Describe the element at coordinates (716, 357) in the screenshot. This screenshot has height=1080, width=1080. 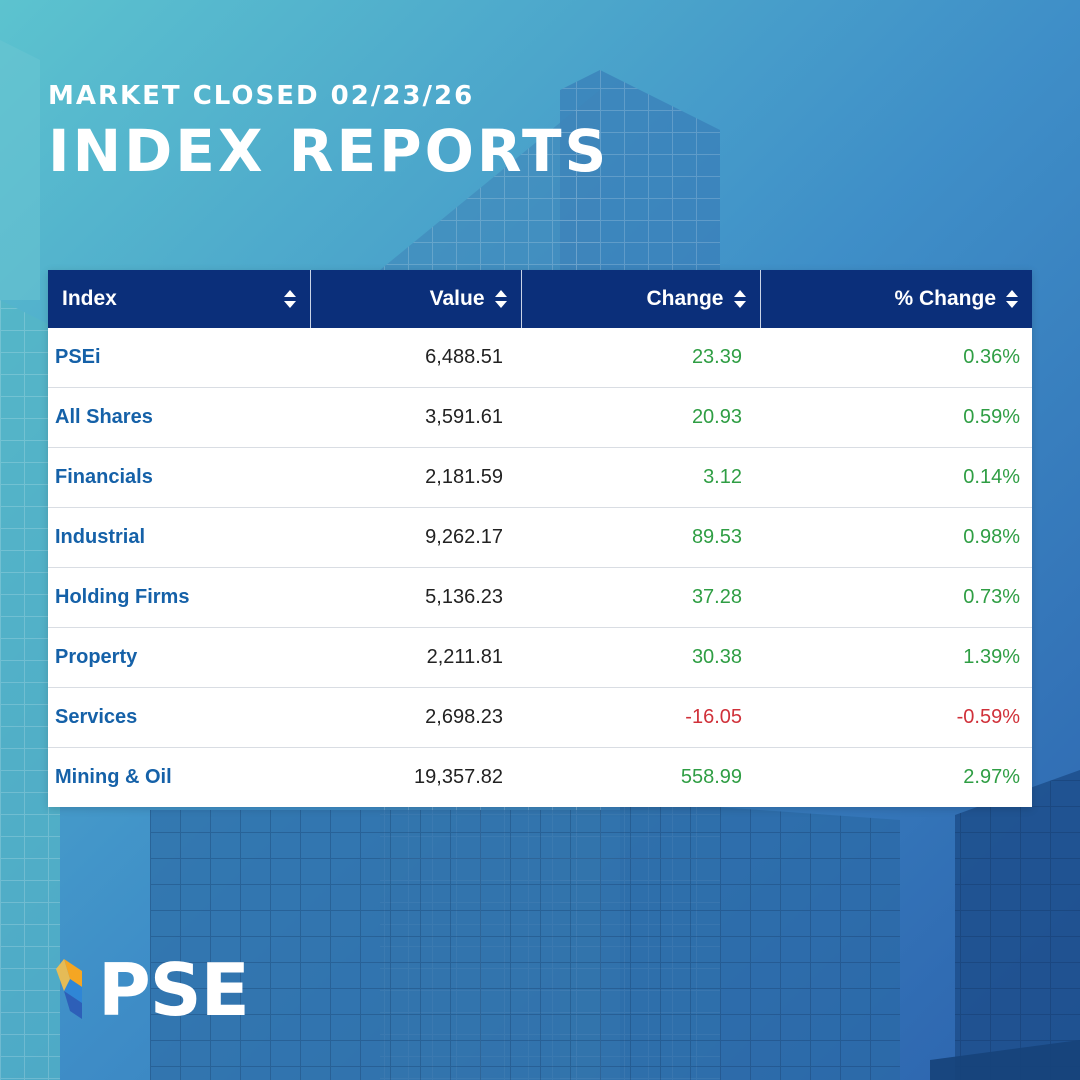
I see `index-change: 23.39` at that location.